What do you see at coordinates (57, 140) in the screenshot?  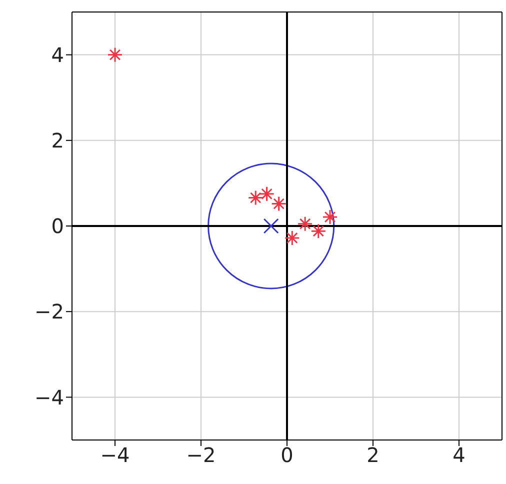 I see `y-tick-label: 2` at bounding box center [57, 140].